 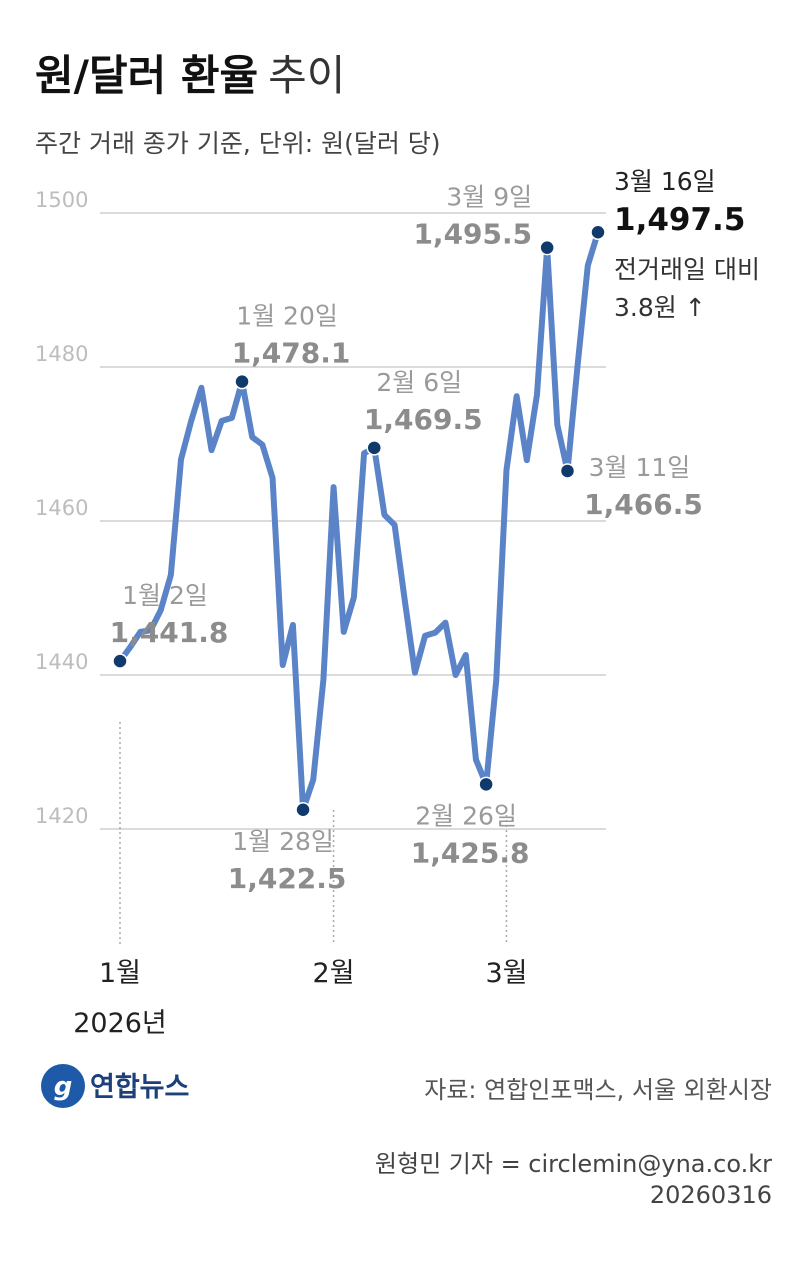 What do you see at coordinates (283, 841) in the screenshot?
I see `point-date-label: 1월 28일` at bounding box center [283, 841].